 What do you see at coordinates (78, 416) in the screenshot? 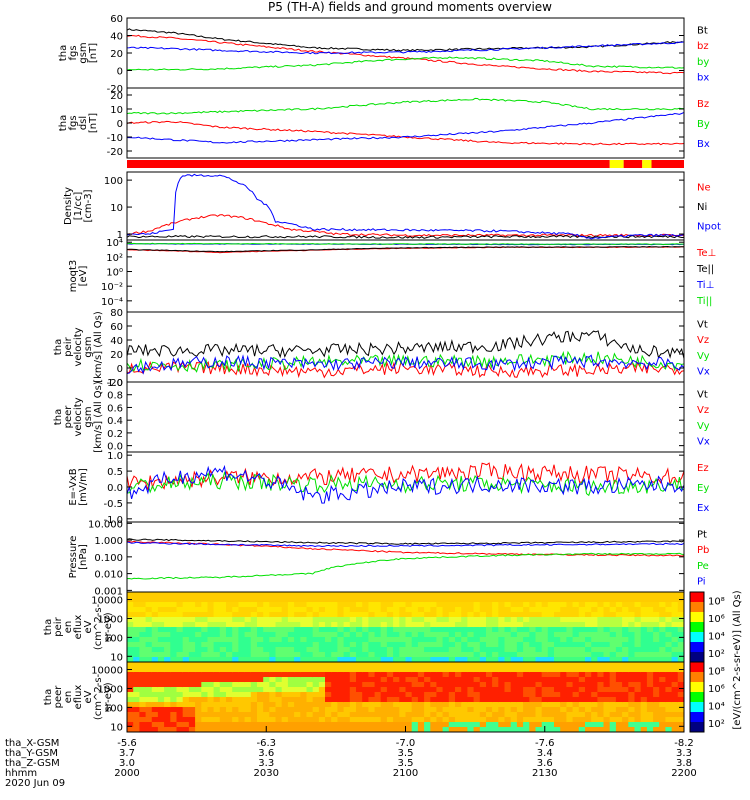
I see `y-axis-label-line: velocity` at bounding box center [78, 416].